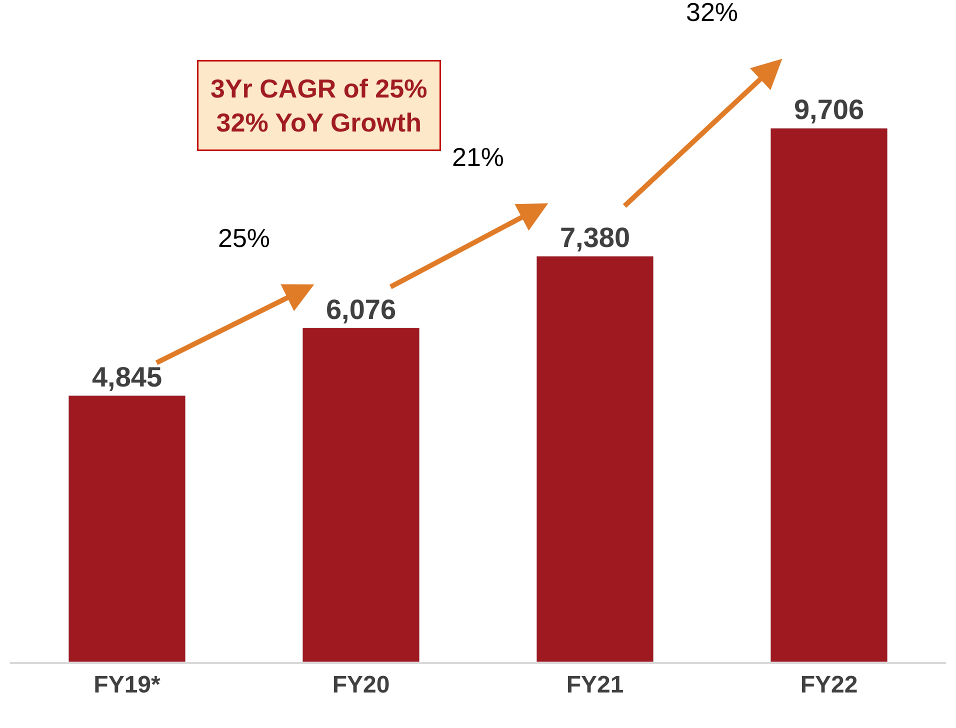 The height and width of the screenshot is (728, 956). Describe the element at coordinates (712, 13) in the screenshot. I see `text: 32%` at that location.